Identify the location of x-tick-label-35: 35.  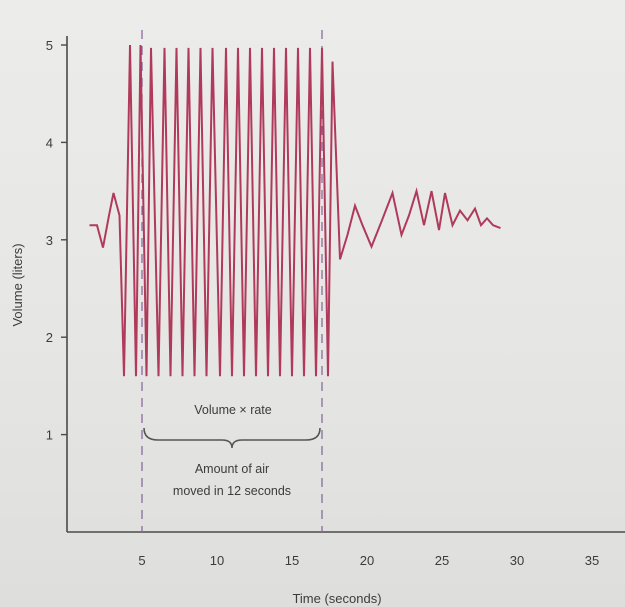
(592, 560).